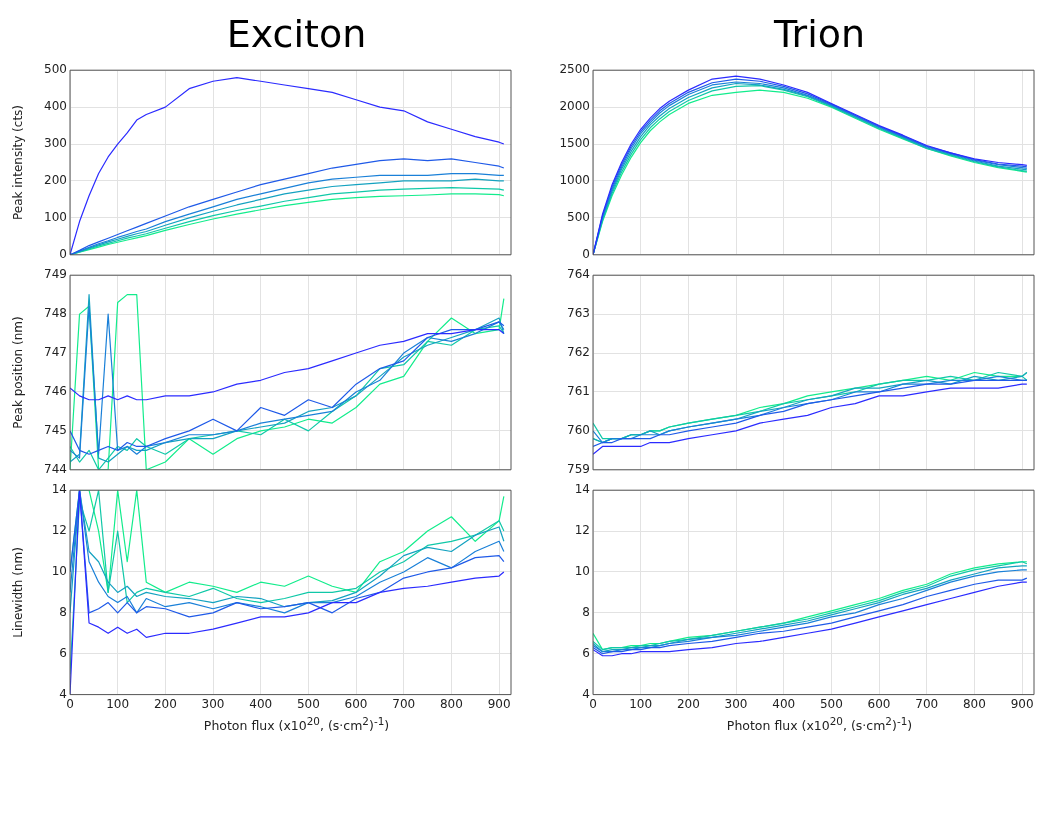  Describe the element at coordinates (578, 352) in the screenshot. I see `y-tick-label: 762` at that location.